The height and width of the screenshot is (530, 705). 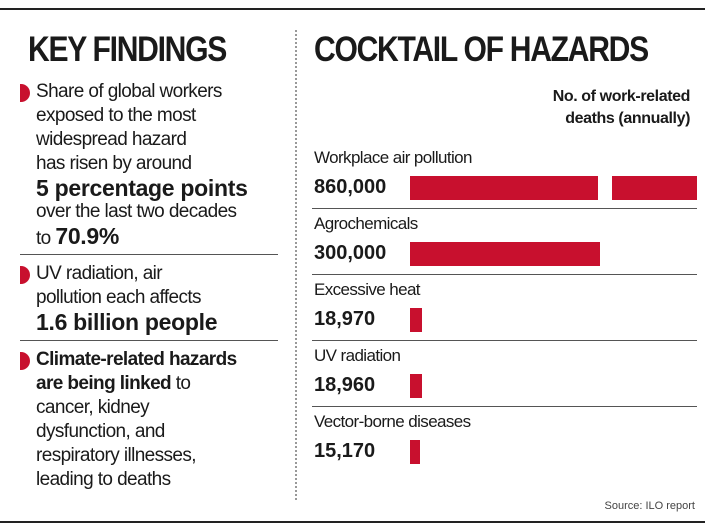 What do you see at coordinates (481, 49) in the screenshot?
I see `chart-title: COCKTAIL OF HAZARDS` at bounding box center [481, 49].